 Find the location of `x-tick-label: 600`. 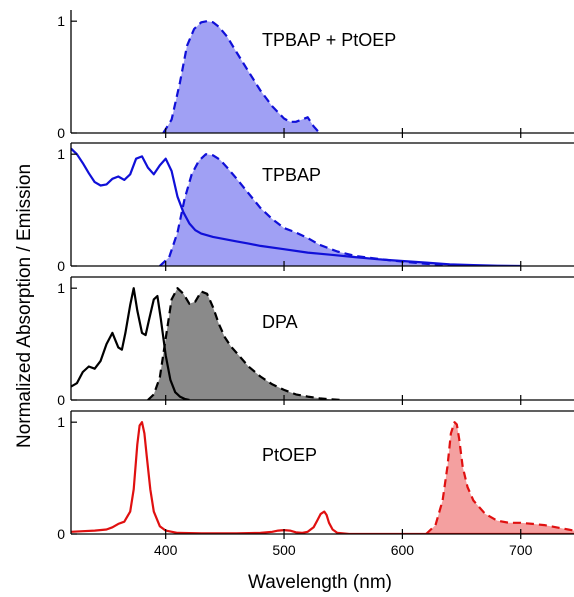

x-tick-label: 600 is located at coordinates (403, 550).